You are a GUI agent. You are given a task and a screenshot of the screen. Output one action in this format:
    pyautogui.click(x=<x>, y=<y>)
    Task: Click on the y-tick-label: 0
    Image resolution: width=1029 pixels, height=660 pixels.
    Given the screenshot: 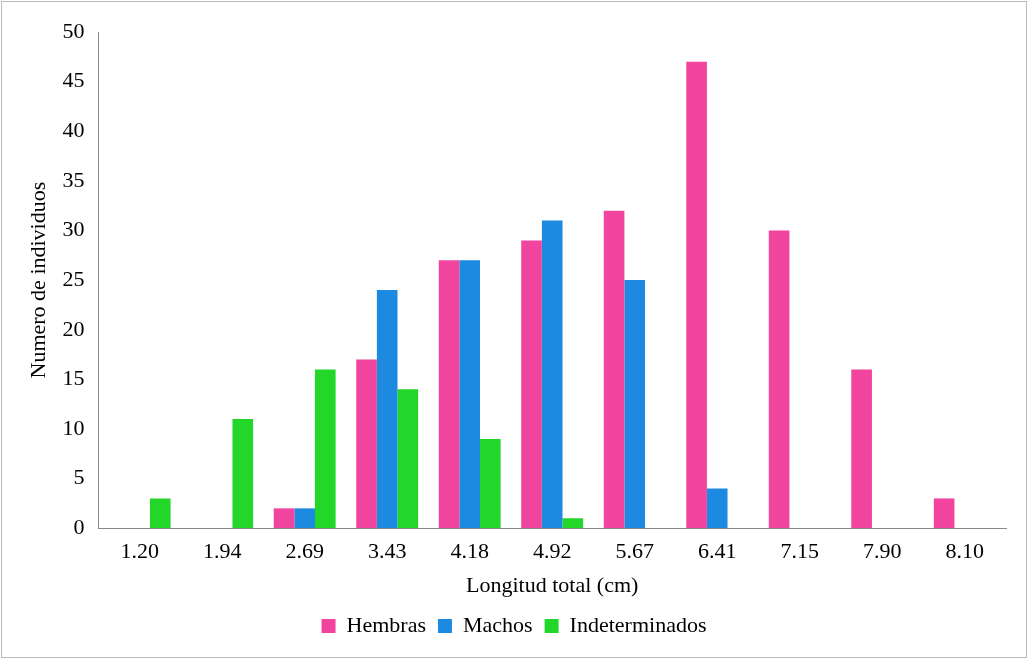 What is the action you would take?
    pyautogui.click(x=79, y=526)
    